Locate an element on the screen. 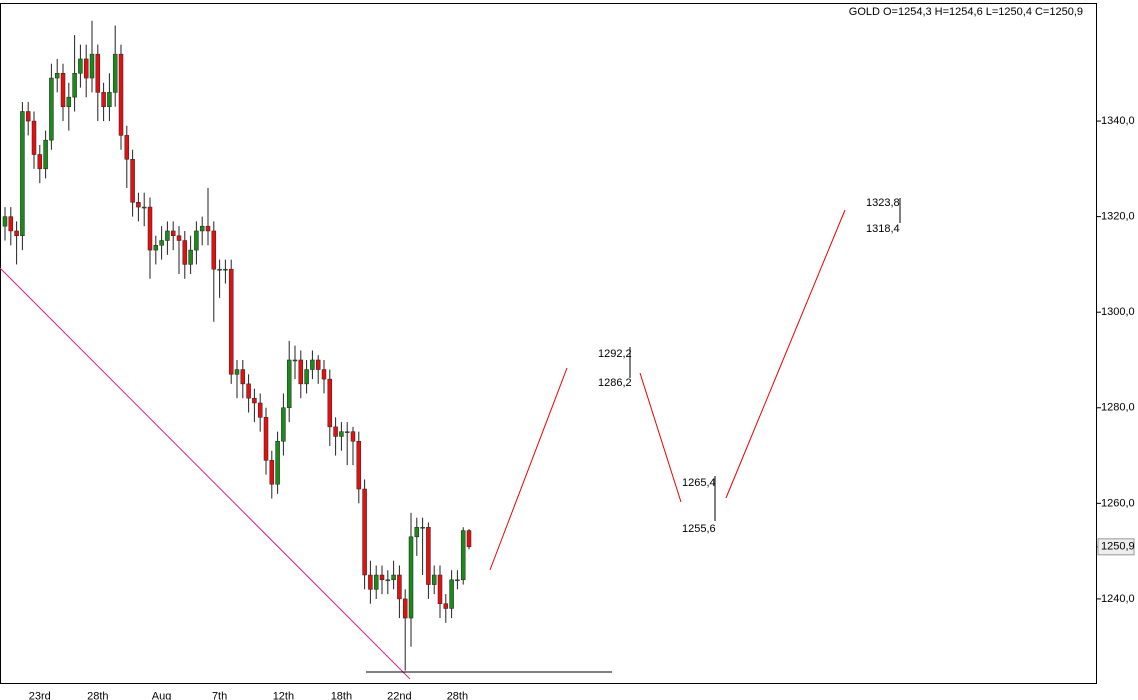 This screenshot has width=1138, height=700. x-tick-label: Aug is located at coordinates (162, 695).